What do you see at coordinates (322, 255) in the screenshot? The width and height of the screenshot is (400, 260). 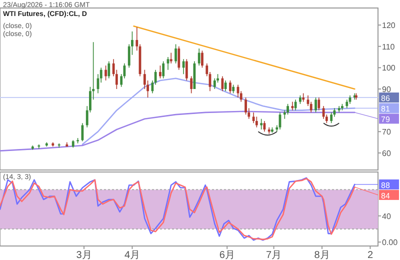 I see `x-tick-label: 8月` at bounding box center [322, 255].